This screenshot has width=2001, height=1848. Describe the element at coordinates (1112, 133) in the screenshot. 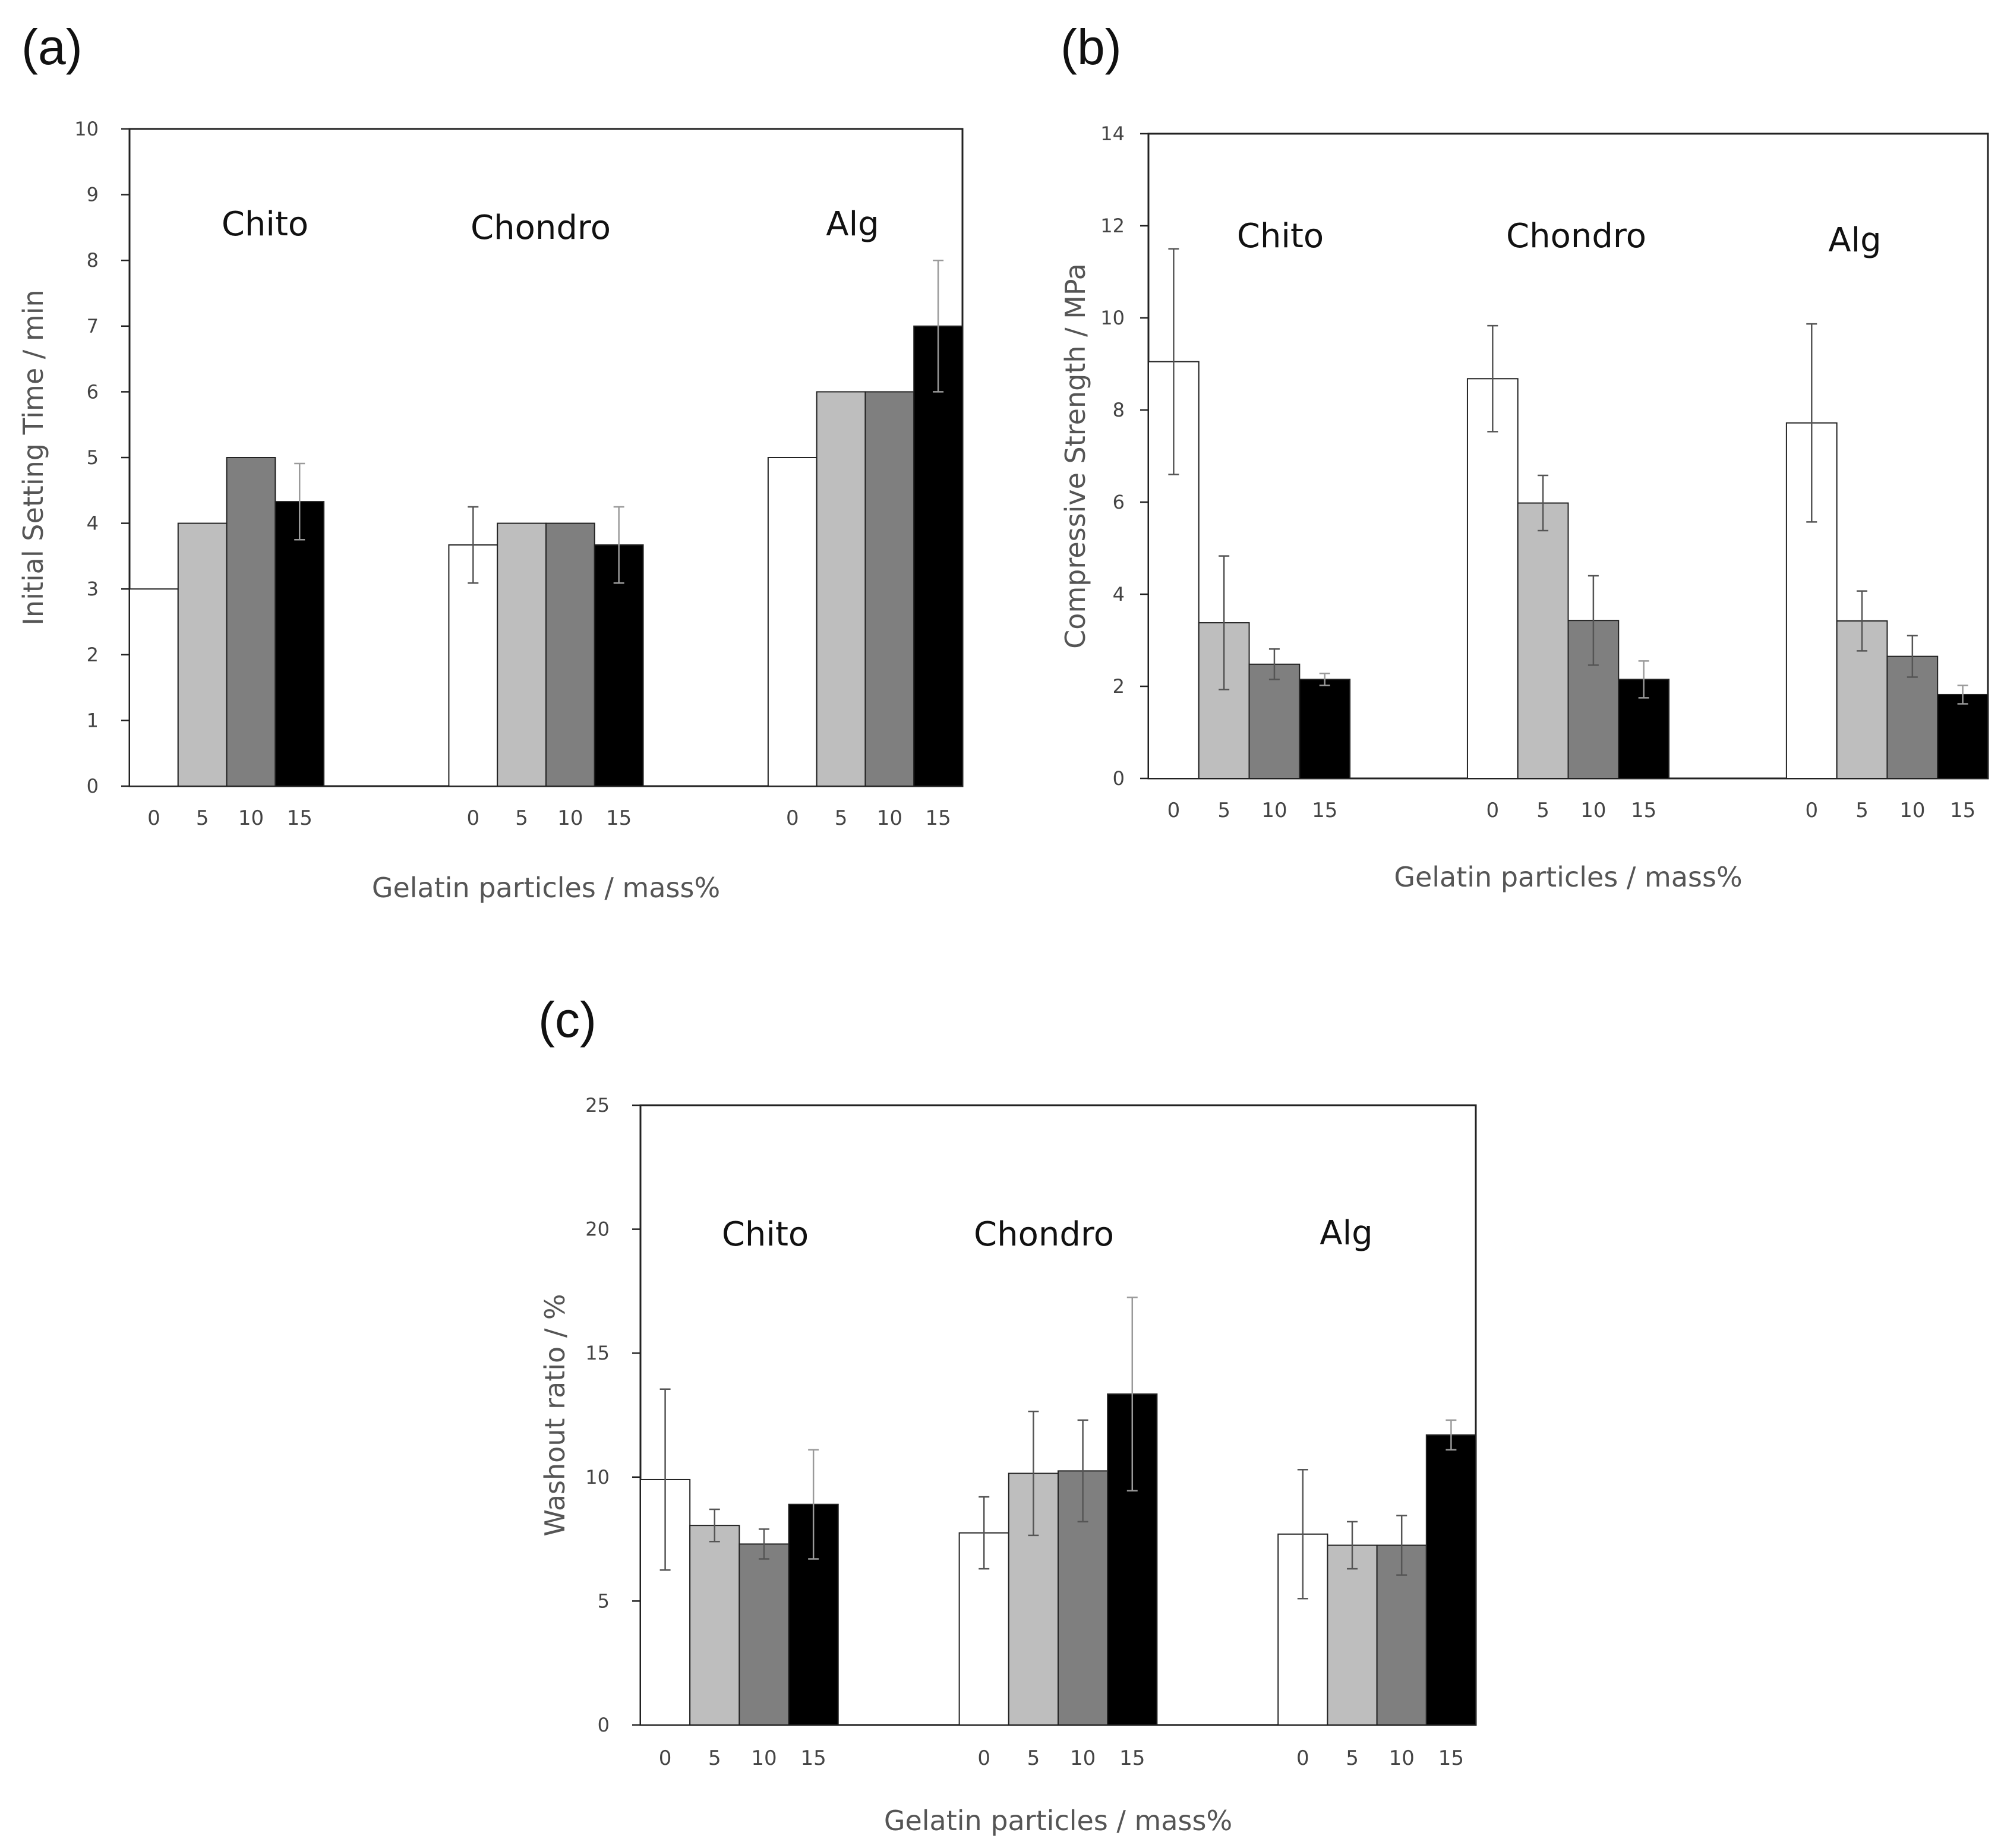

I see `y-tick-label: 14` at that location.